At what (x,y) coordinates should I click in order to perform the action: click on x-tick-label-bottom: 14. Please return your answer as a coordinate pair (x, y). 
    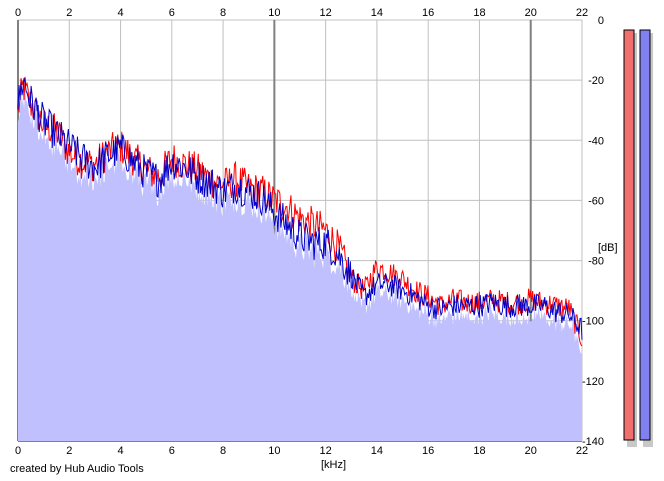
    Looking at the image, I should click on (377, 451).